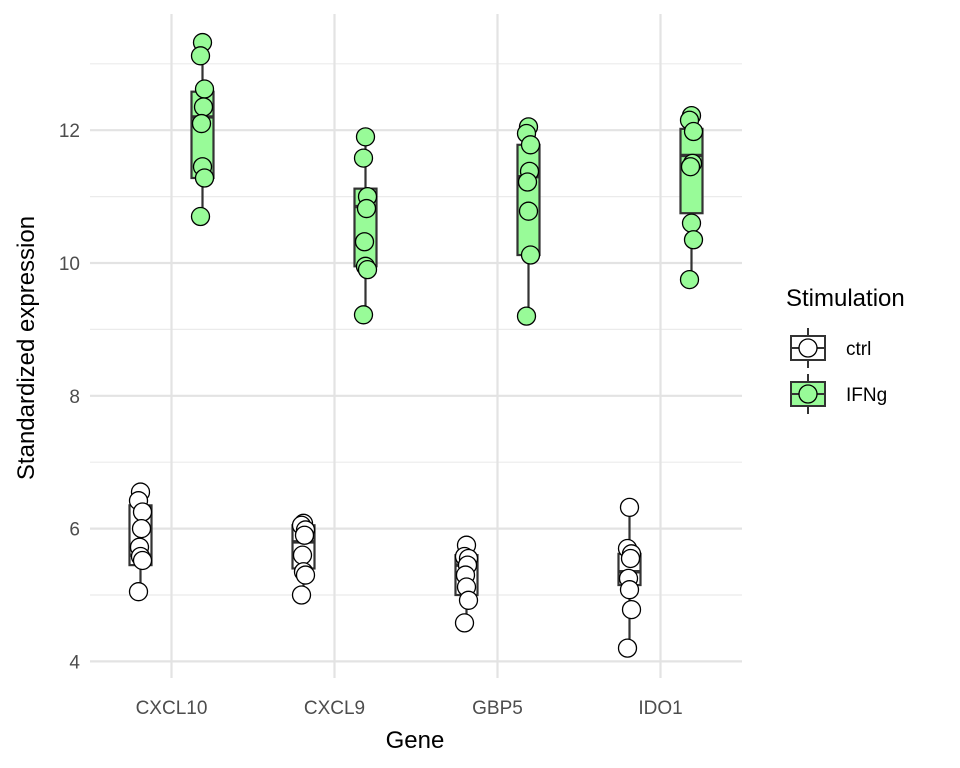 This screenshot has height=768, width=960. I want to click on x-axis-title: Gene, so click(415, 740).